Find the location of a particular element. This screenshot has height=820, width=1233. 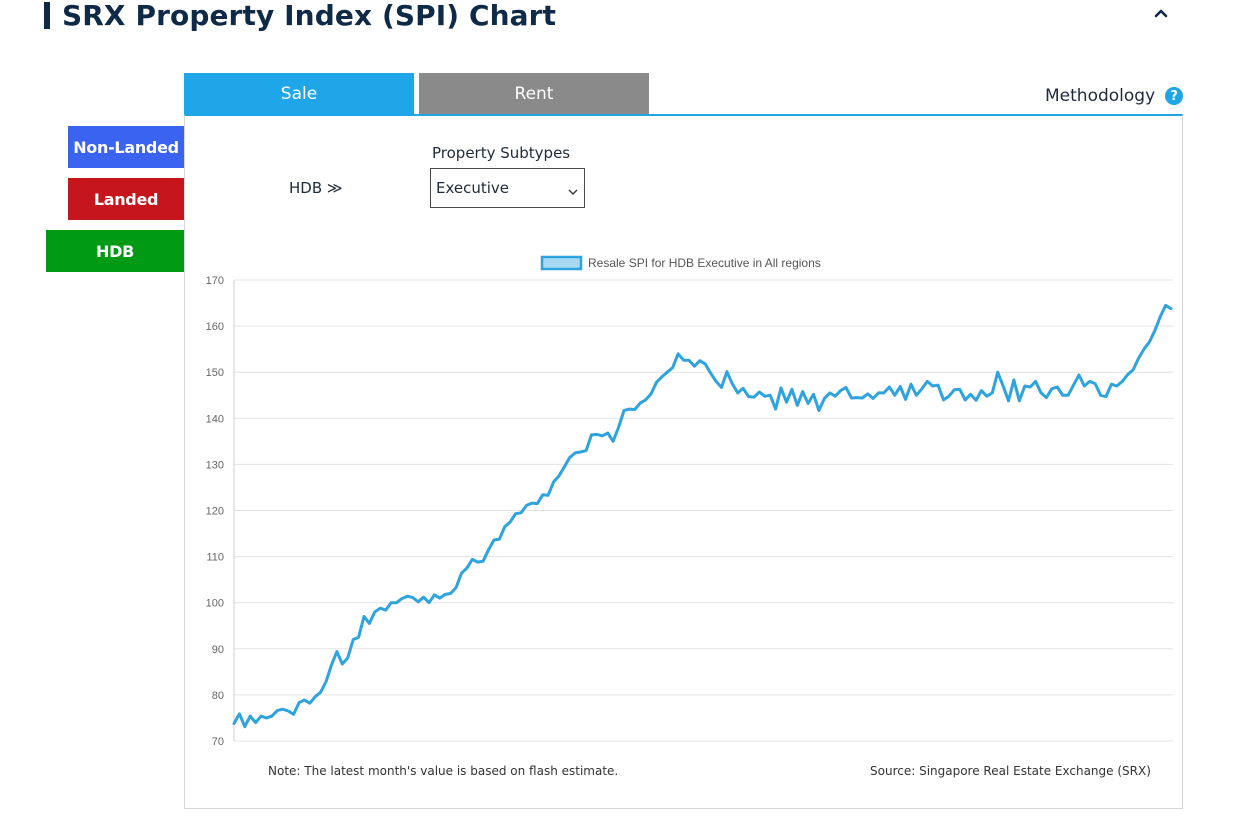

y-tick-label: 70 is located at coordinates (218, 742).